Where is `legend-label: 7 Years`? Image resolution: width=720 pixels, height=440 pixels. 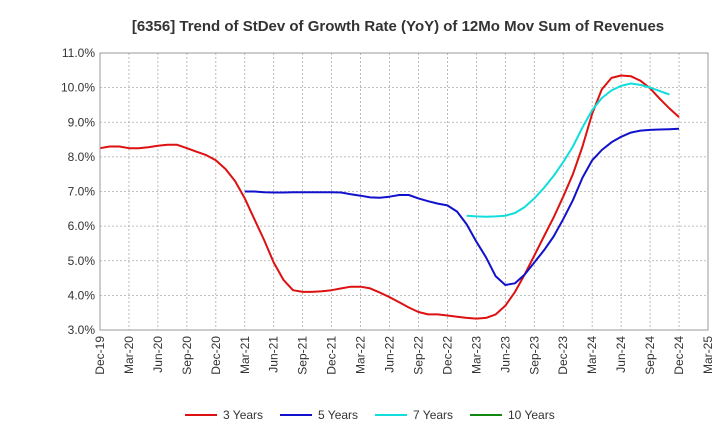
legend-label: 7 Years is located at coordinates (433, 415).